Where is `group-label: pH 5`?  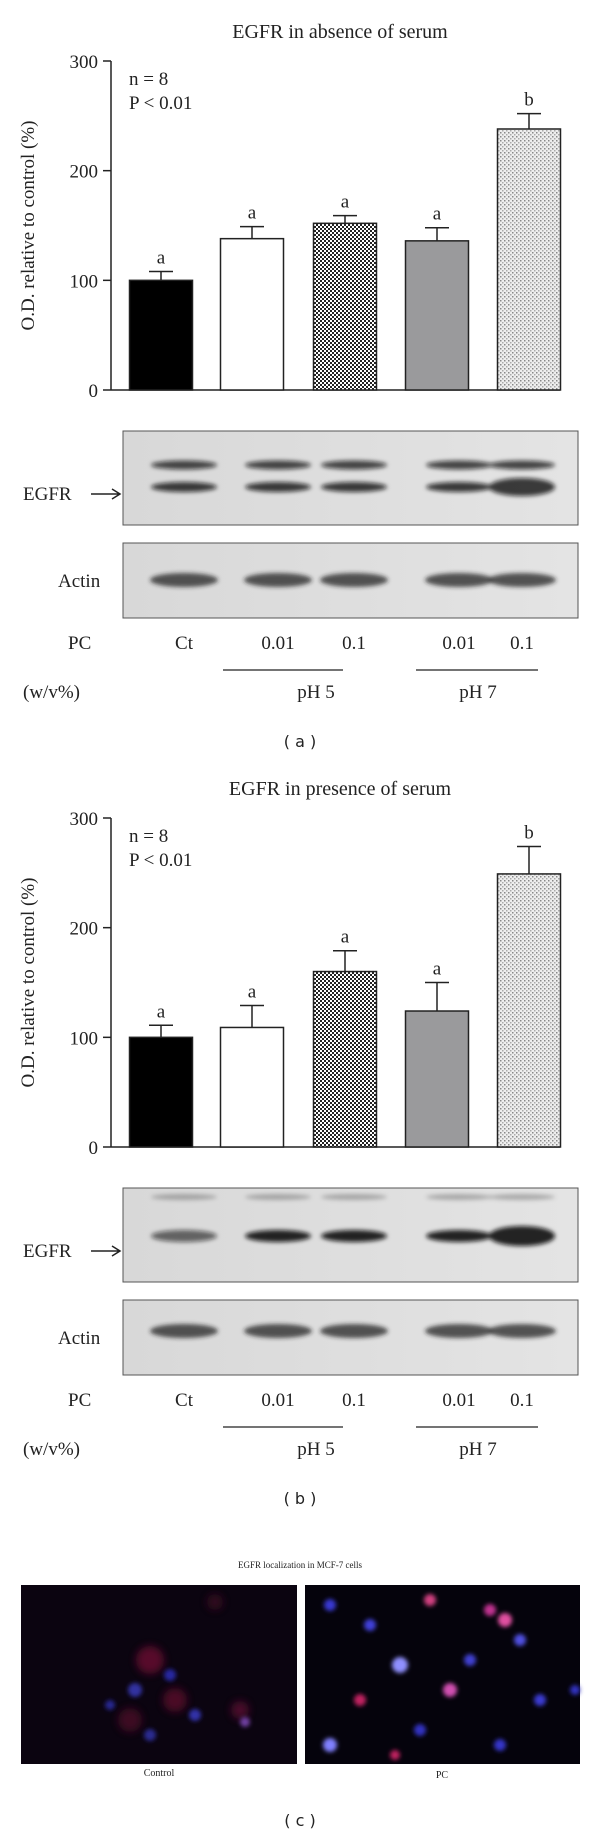
group-label: pH 5 is located at coordinates (315, 1449).